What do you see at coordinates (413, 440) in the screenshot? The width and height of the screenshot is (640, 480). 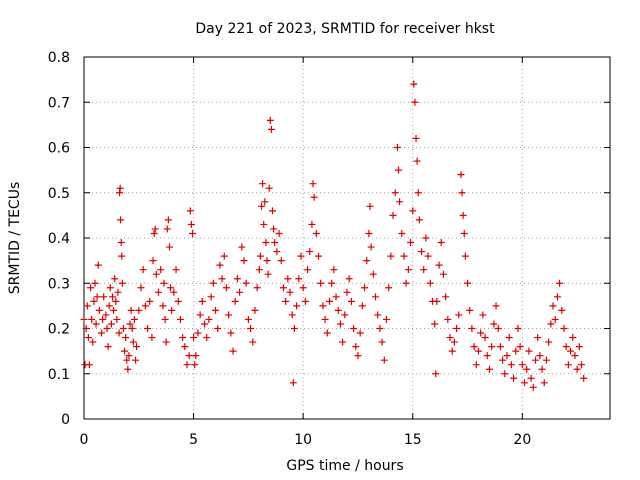 I see `x-tick-label: 15` at bounding box center [413, 440].